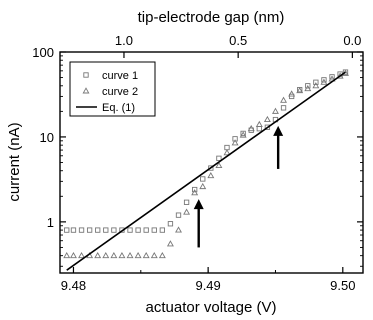 Image resolution: width=373 pixels, height=320 pixels. Describe the element at coordinates (238, 40) in the screenshot. I see `x2-tick-label: 0.5` at that location.